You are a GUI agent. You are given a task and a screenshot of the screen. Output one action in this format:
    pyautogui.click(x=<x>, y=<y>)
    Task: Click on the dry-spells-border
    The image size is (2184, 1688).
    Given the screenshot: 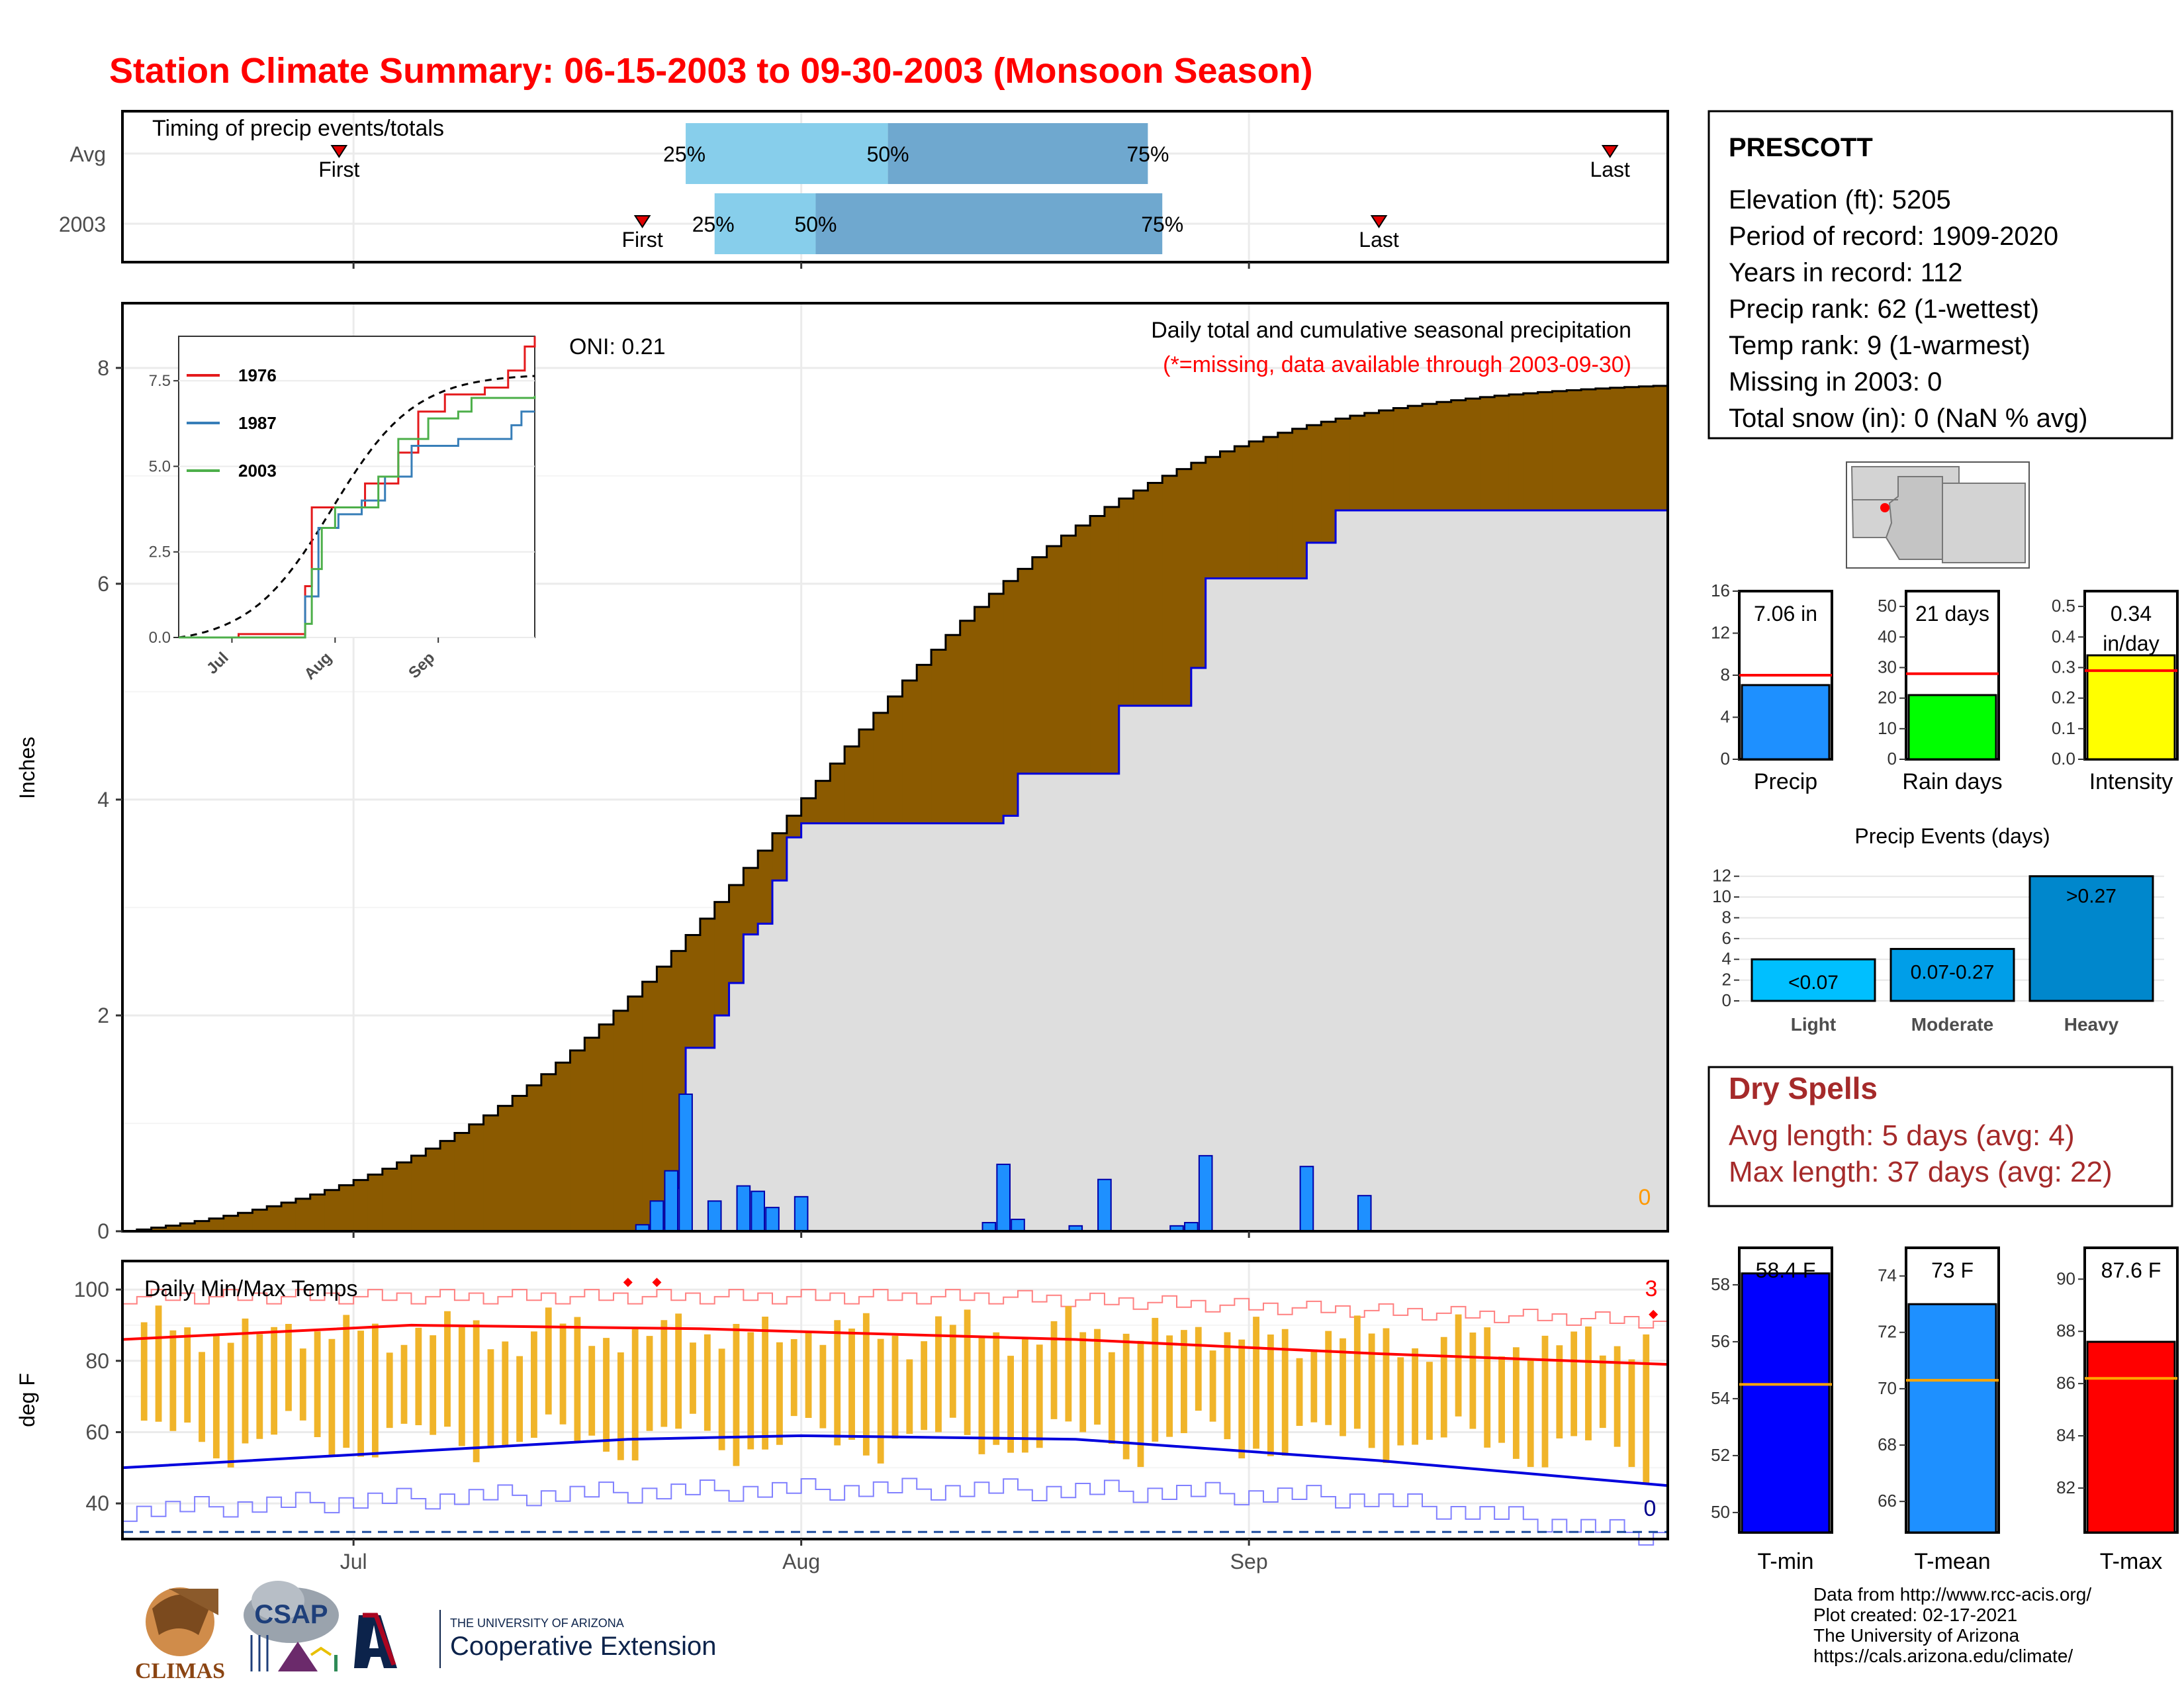 What is the action you would take?
    pyautogui.click(x=1940, y=1136)
    